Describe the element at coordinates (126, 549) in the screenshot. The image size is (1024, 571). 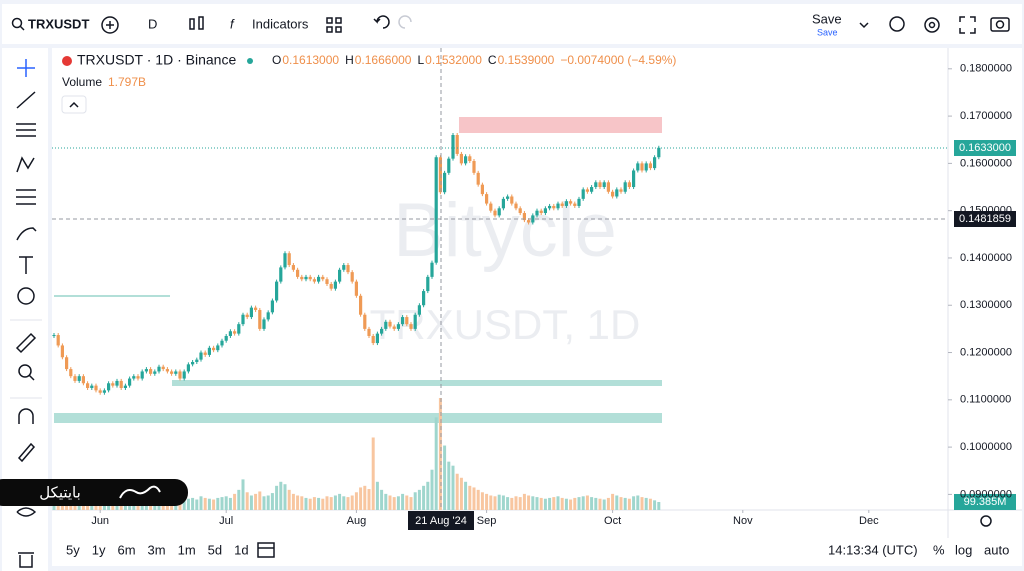
I see `range-button: 6m` at that location.